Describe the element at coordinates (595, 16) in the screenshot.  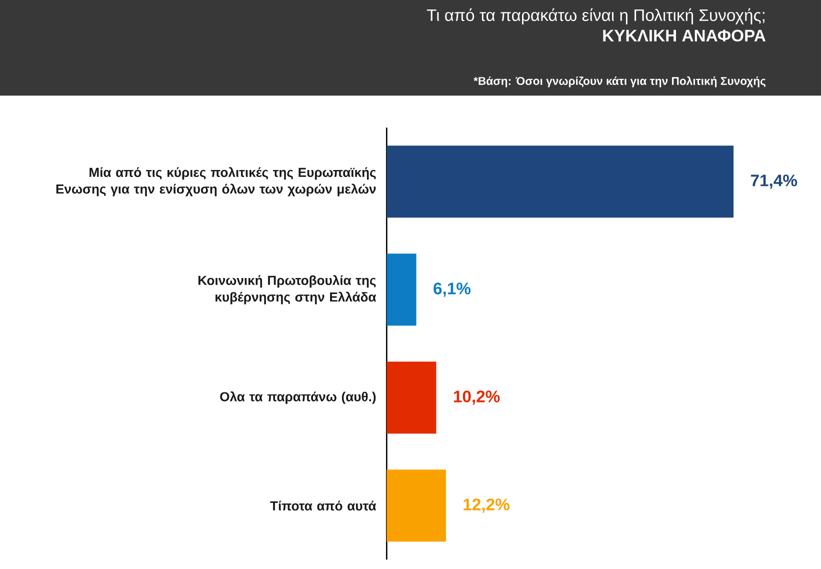
I see `chart-title: Τι από τα παρακάτω είναι η Πολιτική Συνοχής;` at that location.